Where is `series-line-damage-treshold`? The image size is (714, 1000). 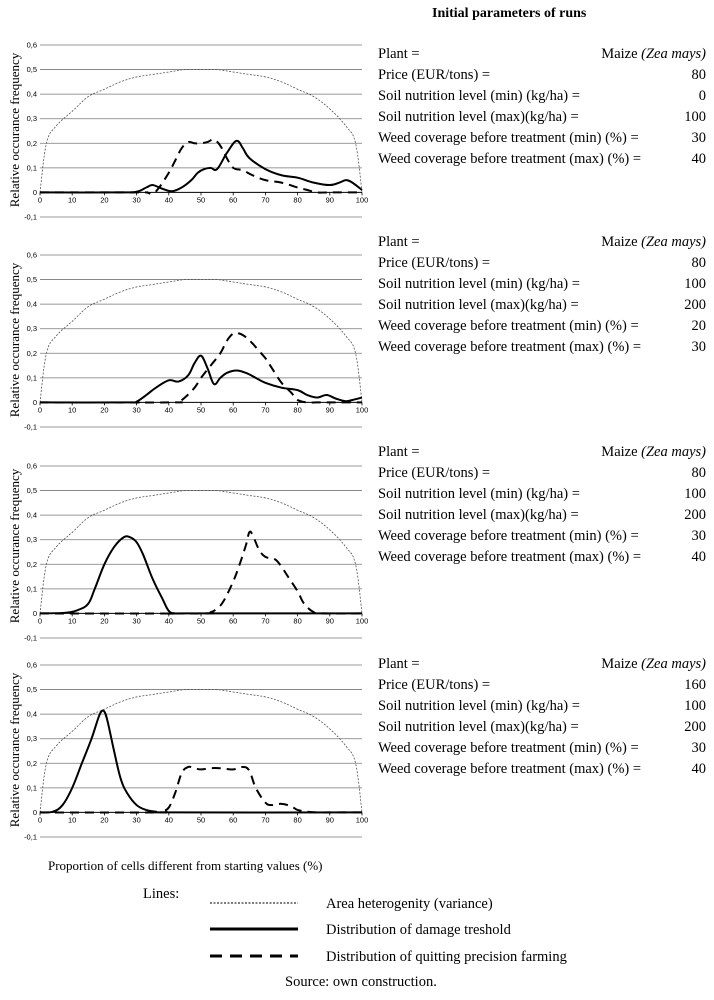
series-line-damage-treshold is located at coordinates (201, 166).